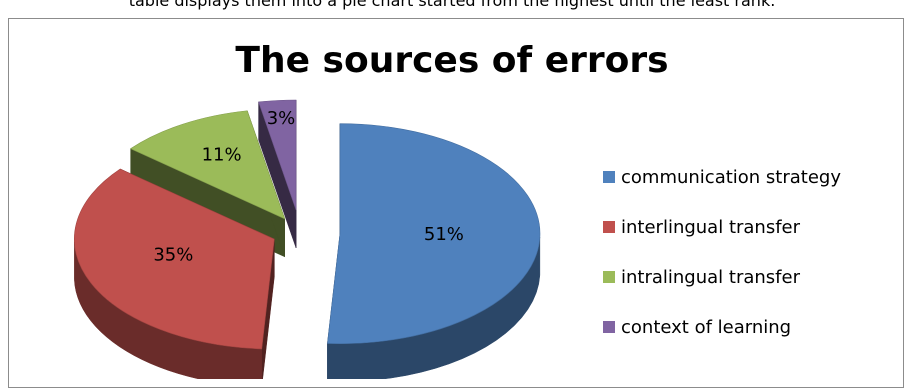 The height and width of the screenshot is (388, 904). I want to click on pie-labels: 51% 35% 11% 3%, so click(308, 187).